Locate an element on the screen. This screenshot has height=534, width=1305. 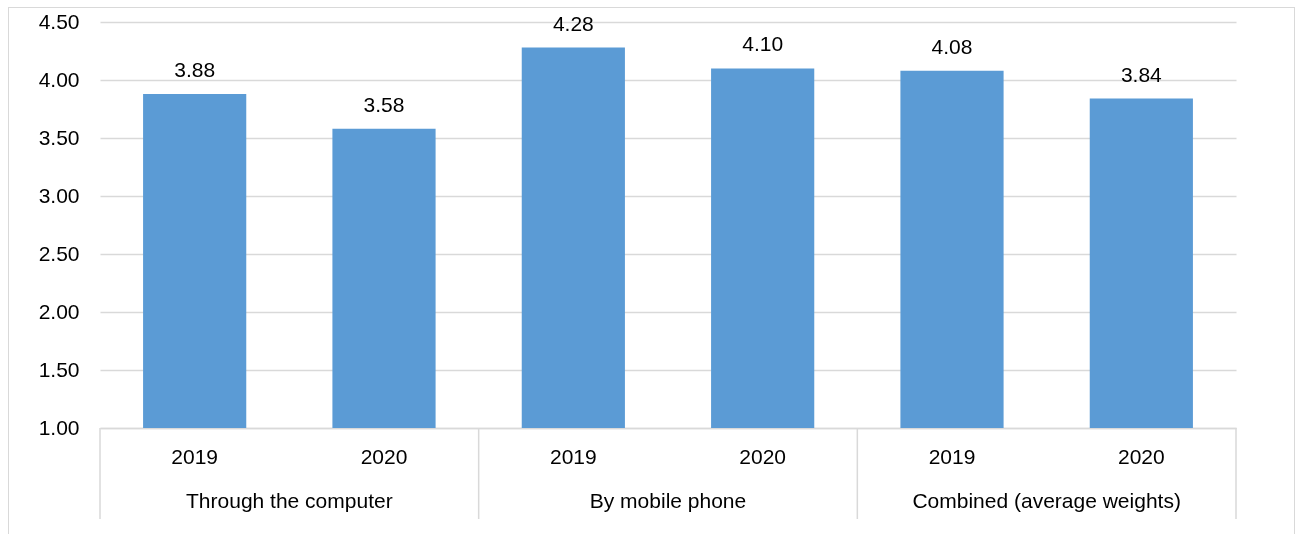
data-label: 3.58 is located at coordinates (384, 104).